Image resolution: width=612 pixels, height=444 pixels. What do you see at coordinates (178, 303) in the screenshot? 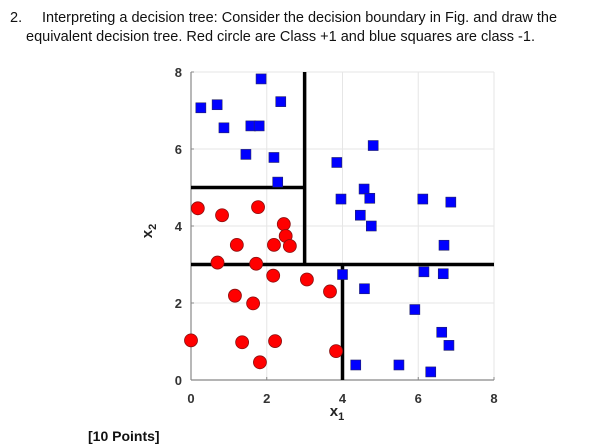
I see `y-tick-label: 2` at bounding box center [178, 303].